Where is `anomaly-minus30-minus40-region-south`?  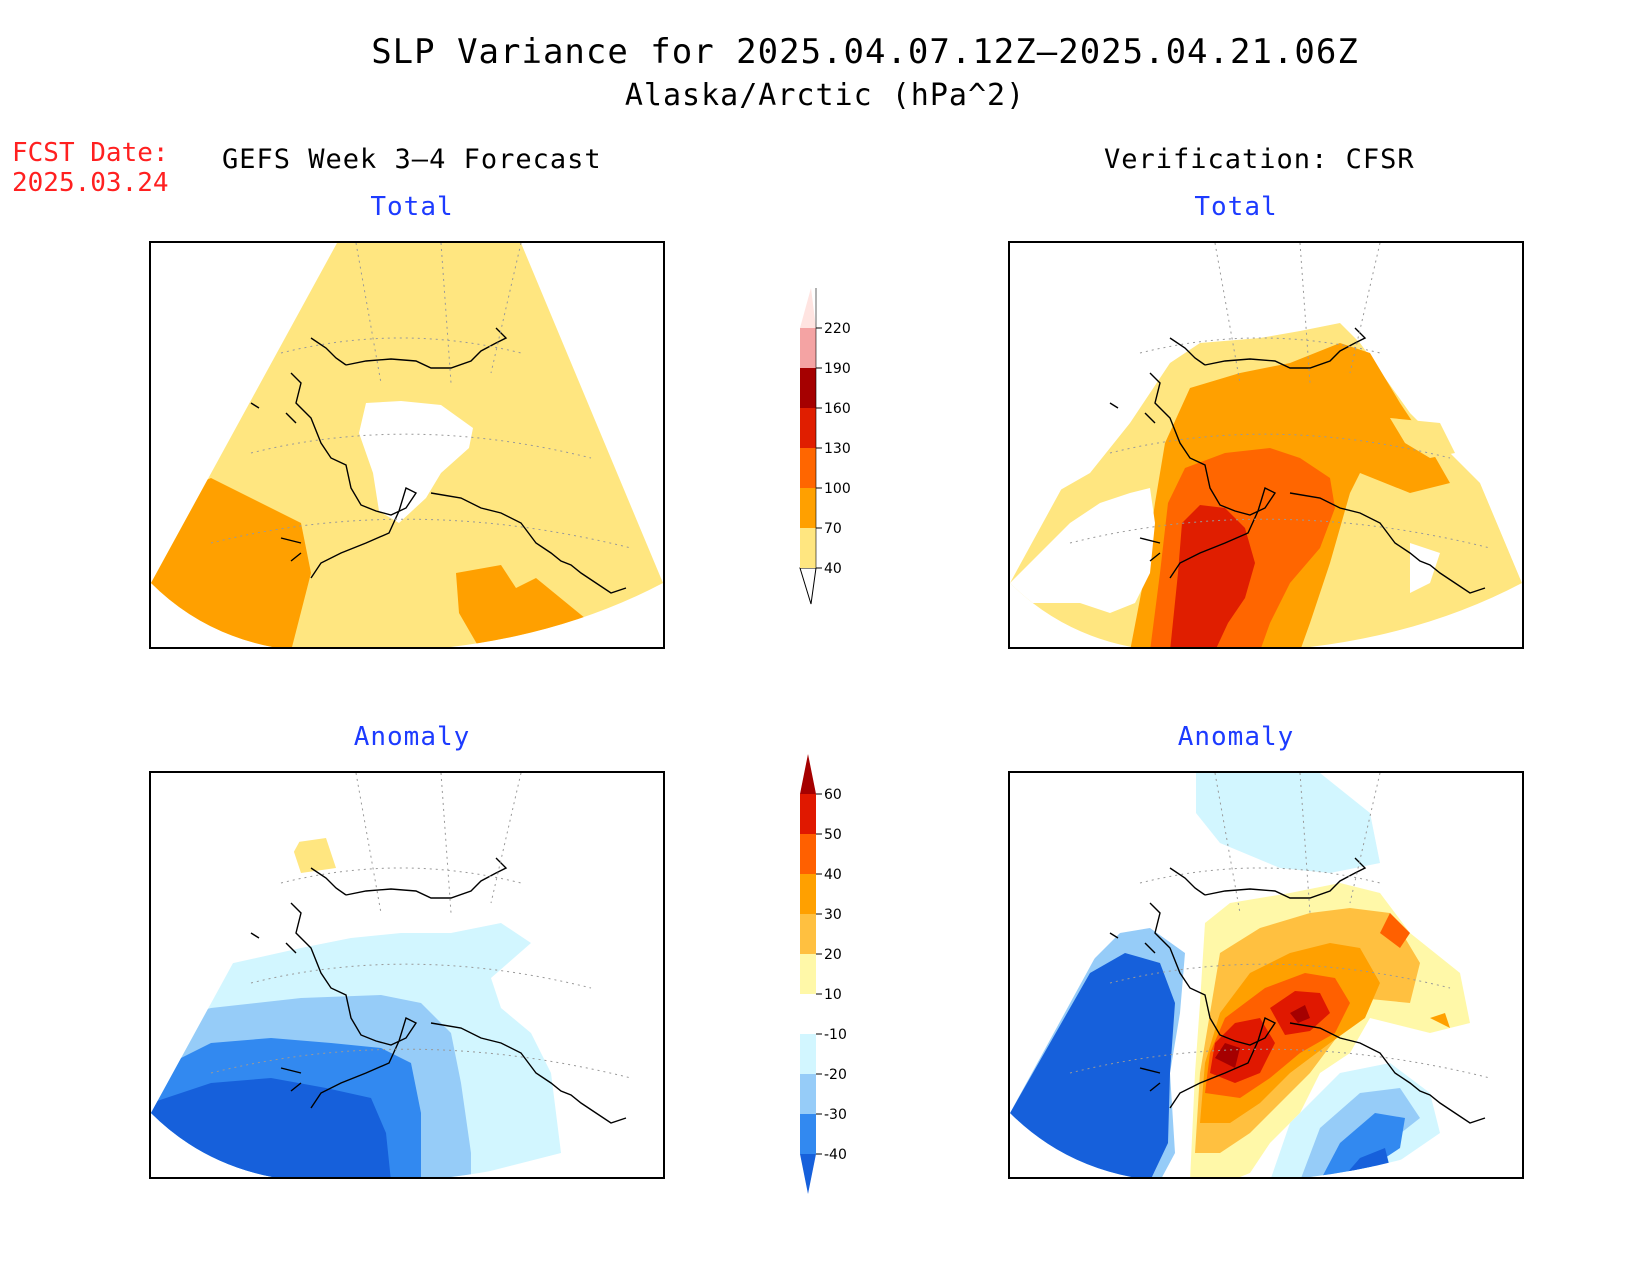
anomaly-minus30-minus40-region-south is located at coordinates (1362, 1145).